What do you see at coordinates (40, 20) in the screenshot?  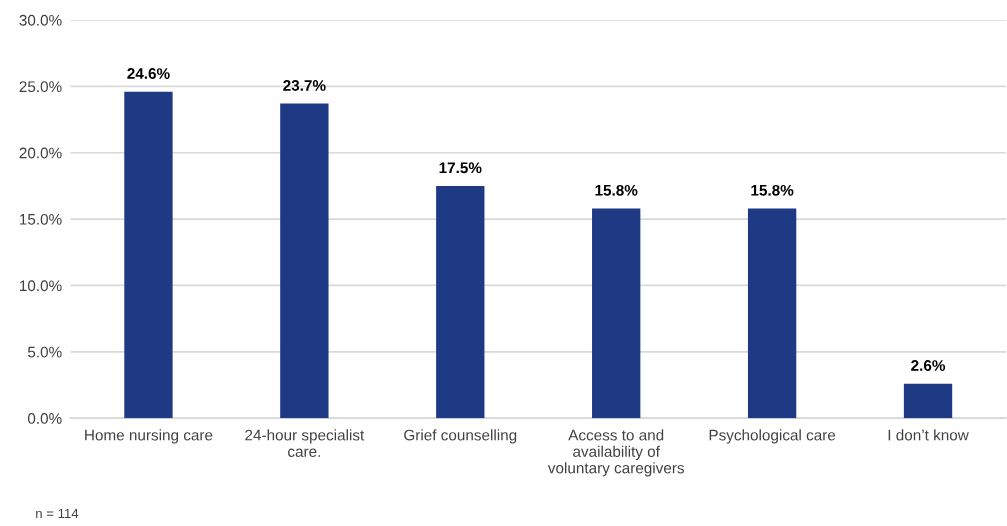 I see `y-tick-label: 30.0%` at bounding box center [40, 20].